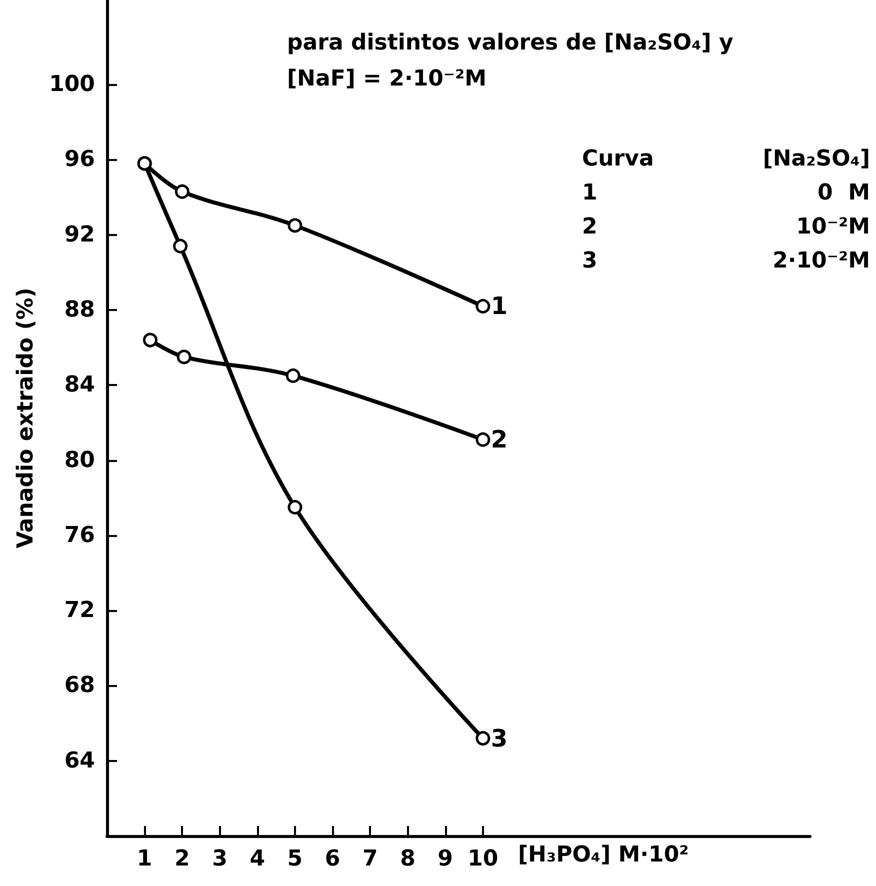 The image size is (876, 886). What do you see at coordinates (295, 859) in the screenshot?
I see `x-tick-label: 5` at bounding box center [295, 859].